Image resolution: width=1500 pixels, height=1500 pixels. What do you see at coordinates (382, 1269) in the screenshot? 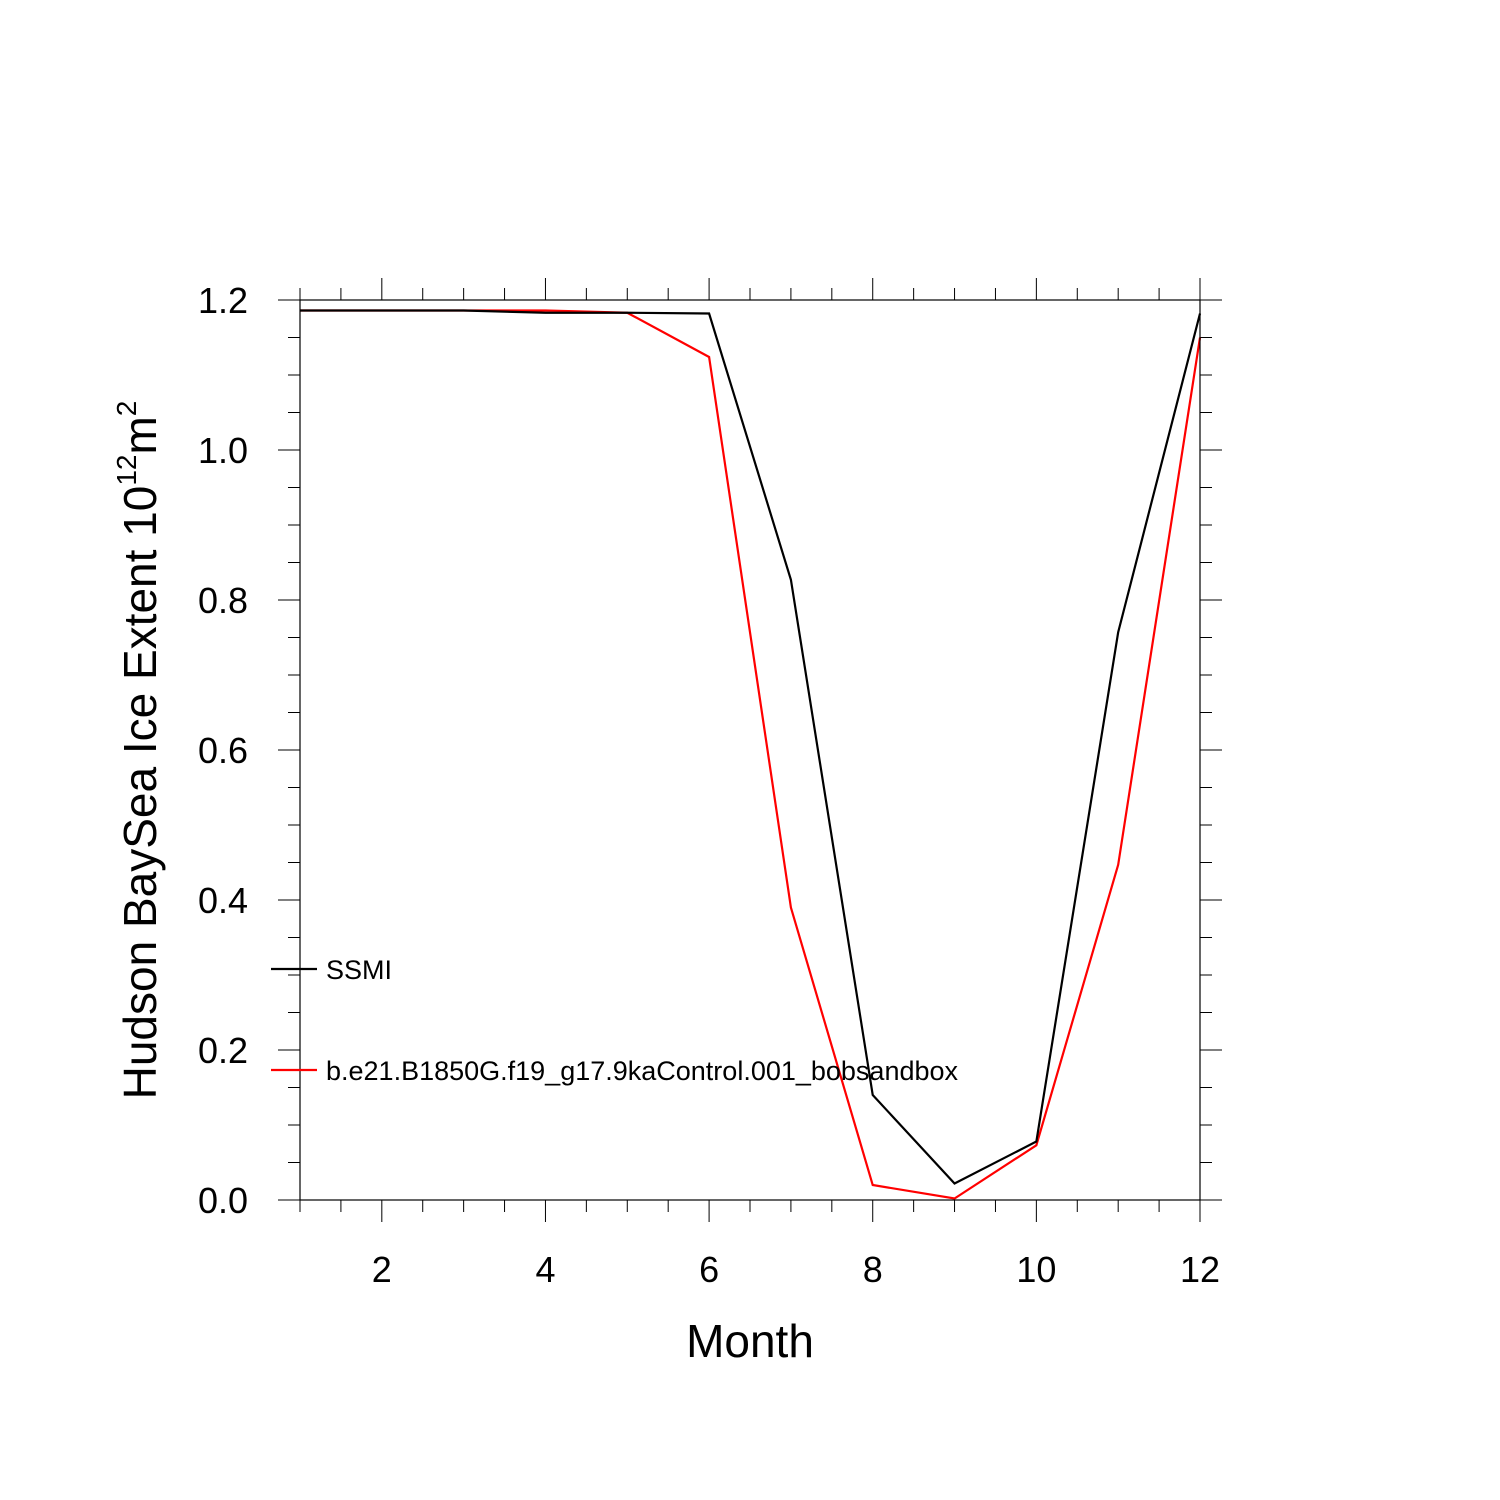
I see `x-tick-label: 2` at bounding box center [382, 1269].